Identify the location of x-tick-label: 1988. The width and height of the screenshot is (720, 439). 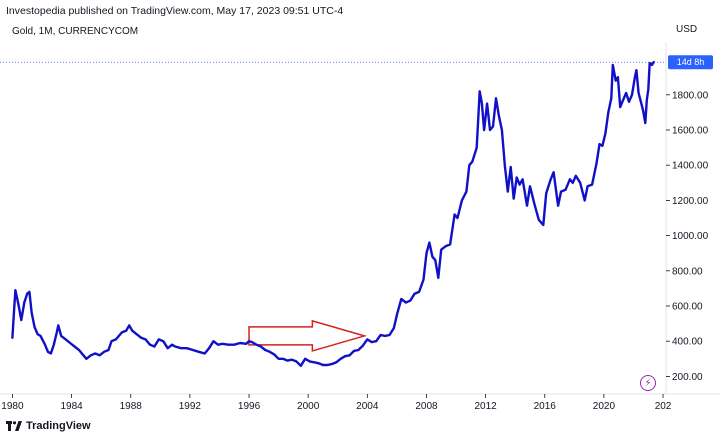
(131, 406).